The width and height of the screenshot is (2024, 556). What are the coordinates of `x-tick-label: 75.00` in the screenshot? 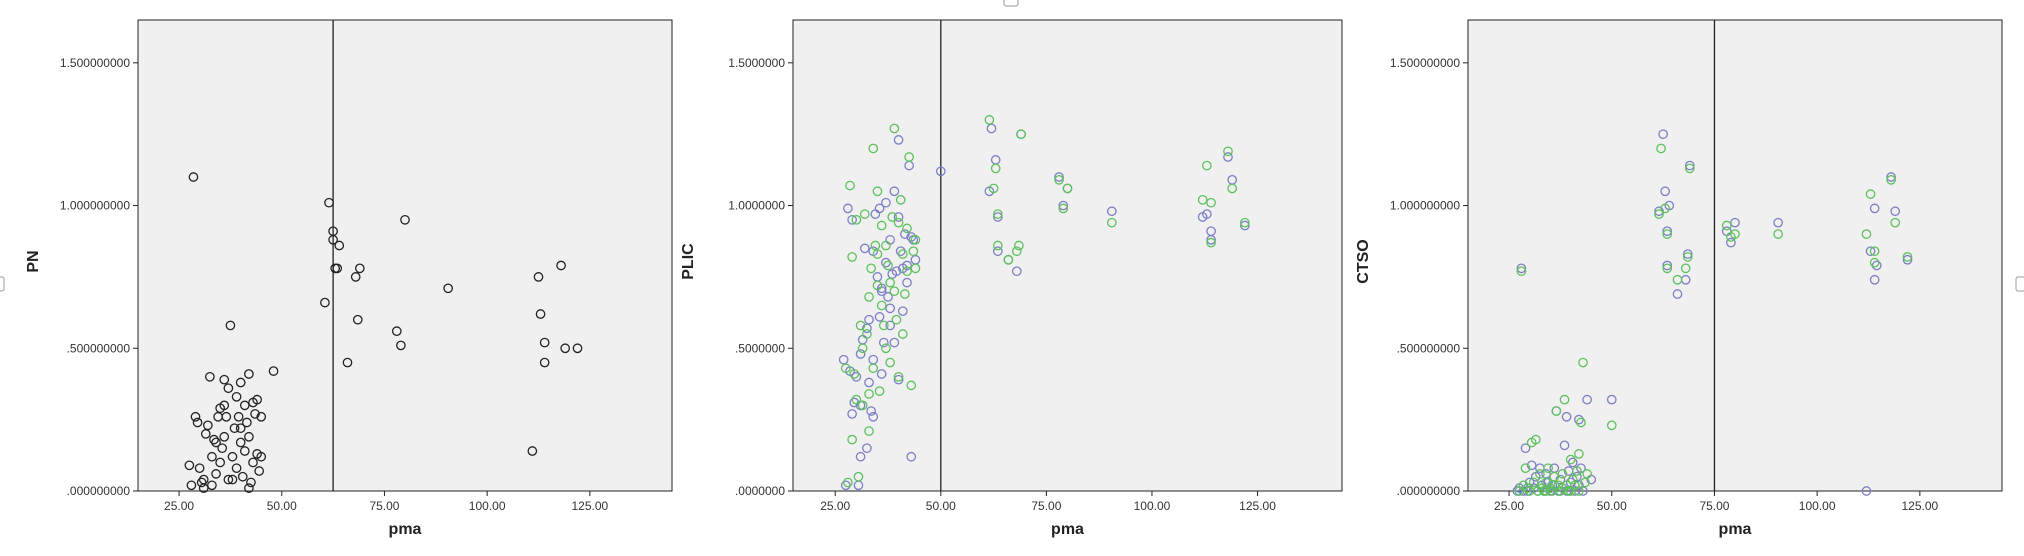 It's located at (1046, 506).